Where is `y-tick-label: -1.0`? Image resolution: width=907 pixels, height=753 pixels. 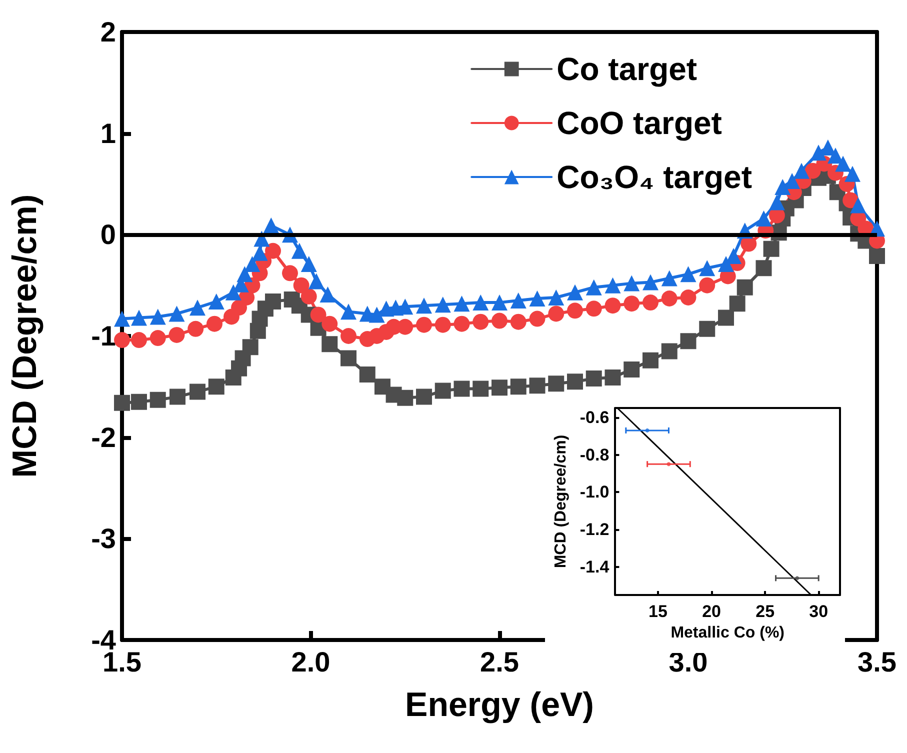 y-tick-label: -1.0 is located at coordinates (595, 492).